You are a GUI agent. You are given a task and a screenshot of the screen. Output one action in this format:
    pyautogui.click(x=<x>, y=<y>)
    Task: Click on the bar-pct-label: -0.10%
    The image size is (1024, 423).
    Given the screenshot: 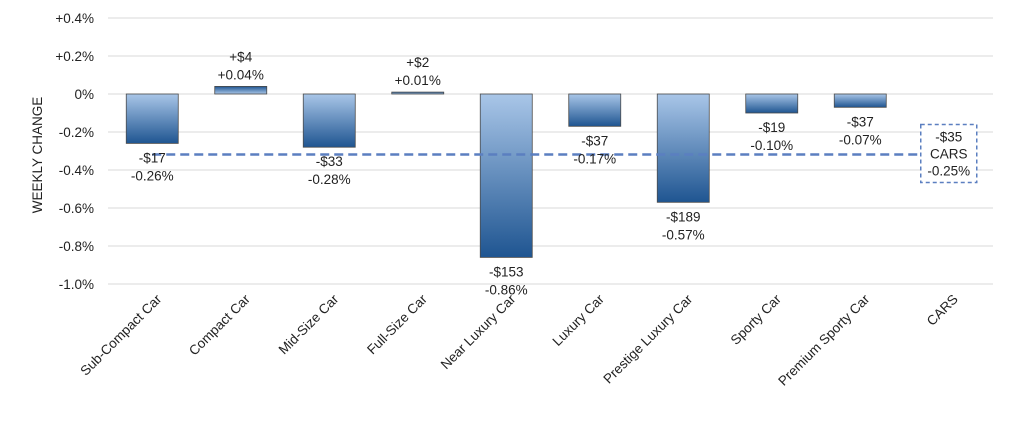 What is the action you would take?
    pyautogui.click(x=771, y=145)
    